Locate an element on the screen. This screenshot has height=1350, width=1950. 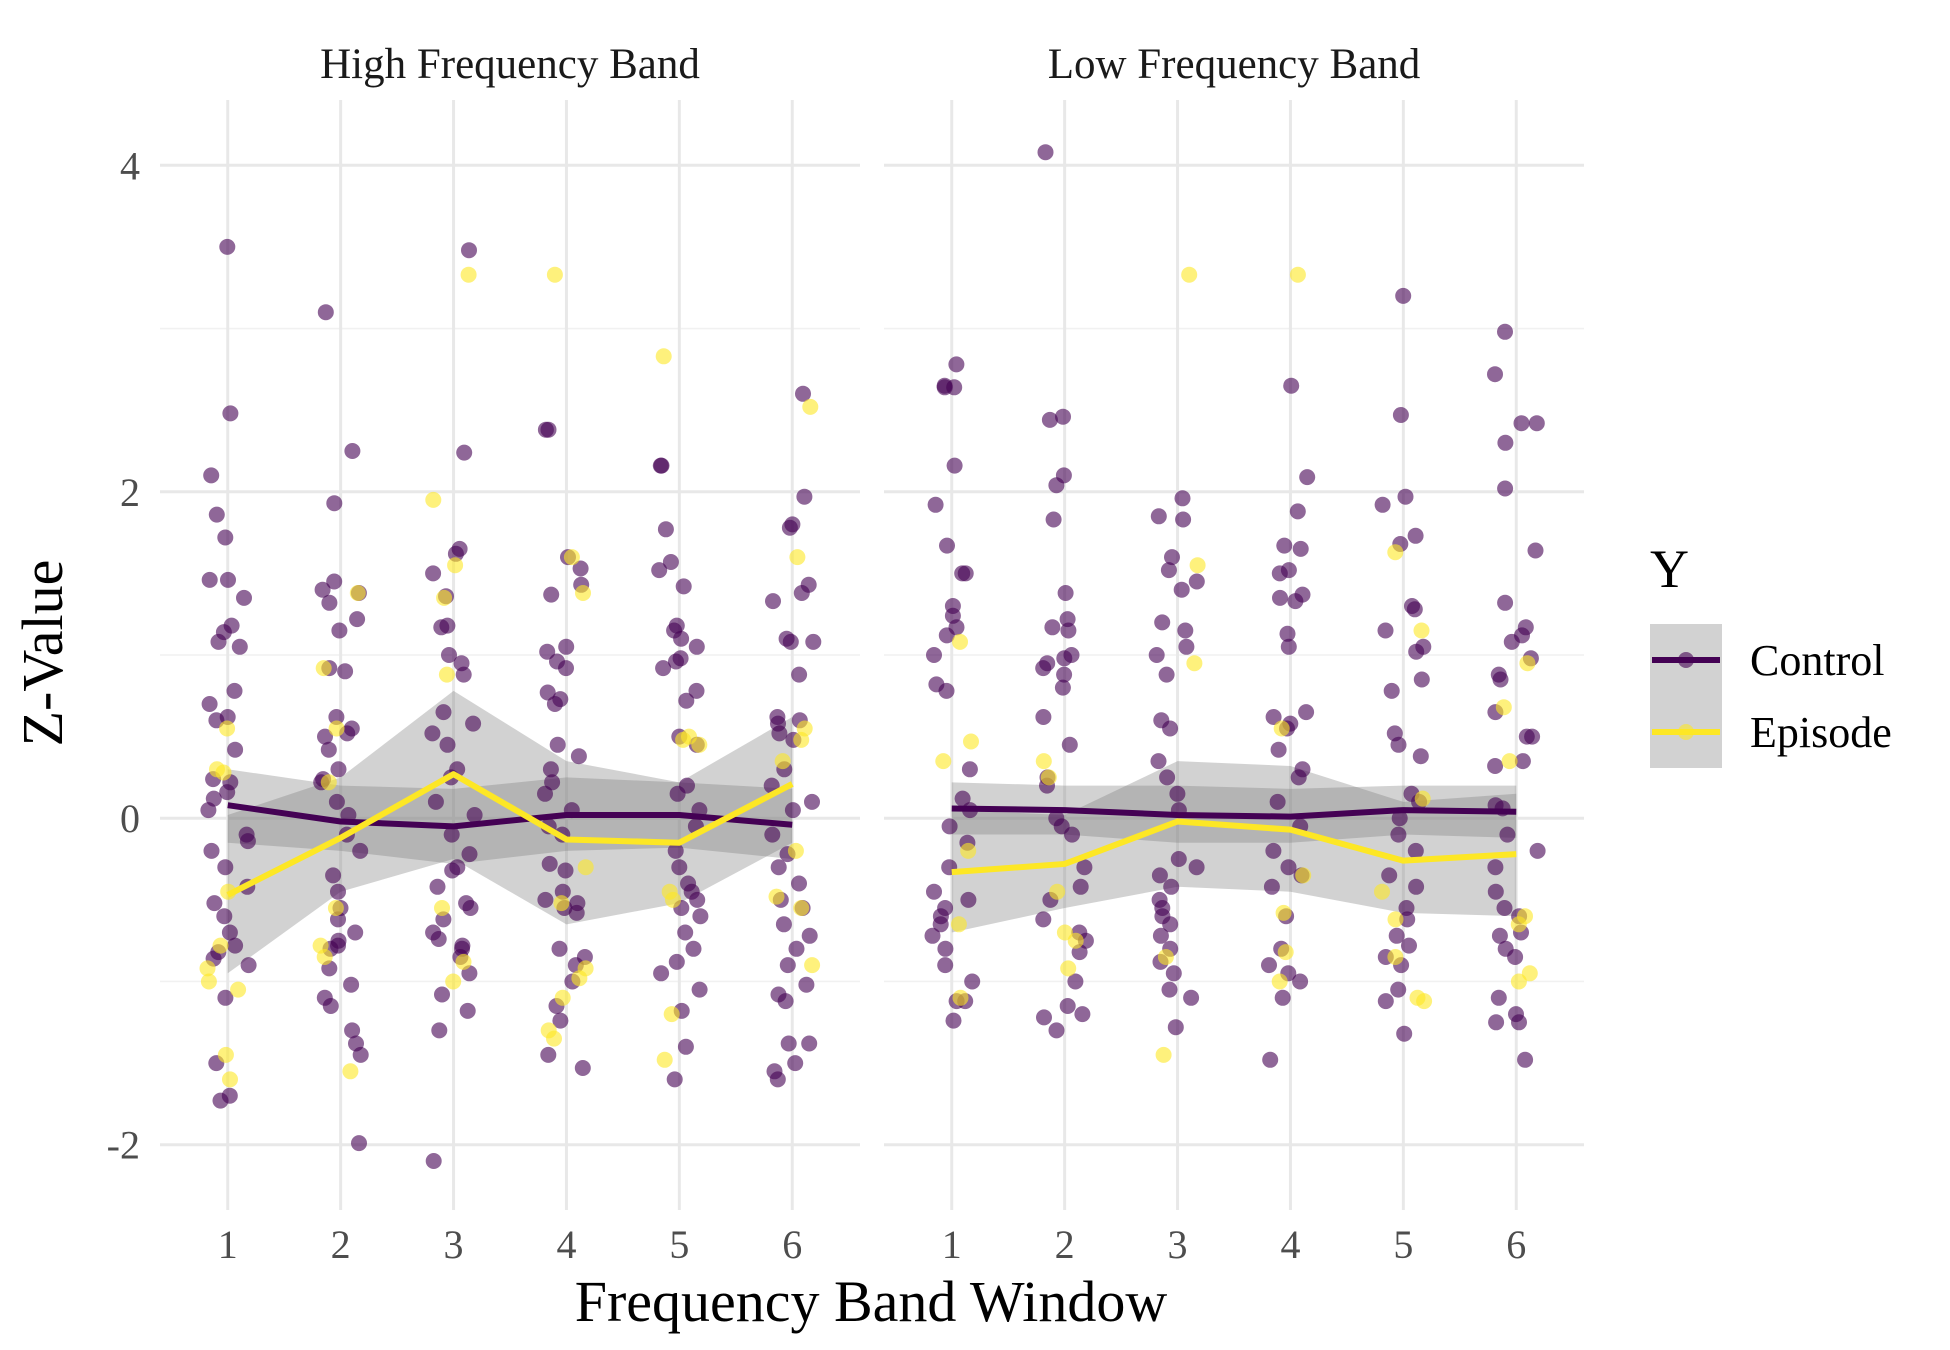
y-tick-label: -2 is located at coordinates (123, 1145).